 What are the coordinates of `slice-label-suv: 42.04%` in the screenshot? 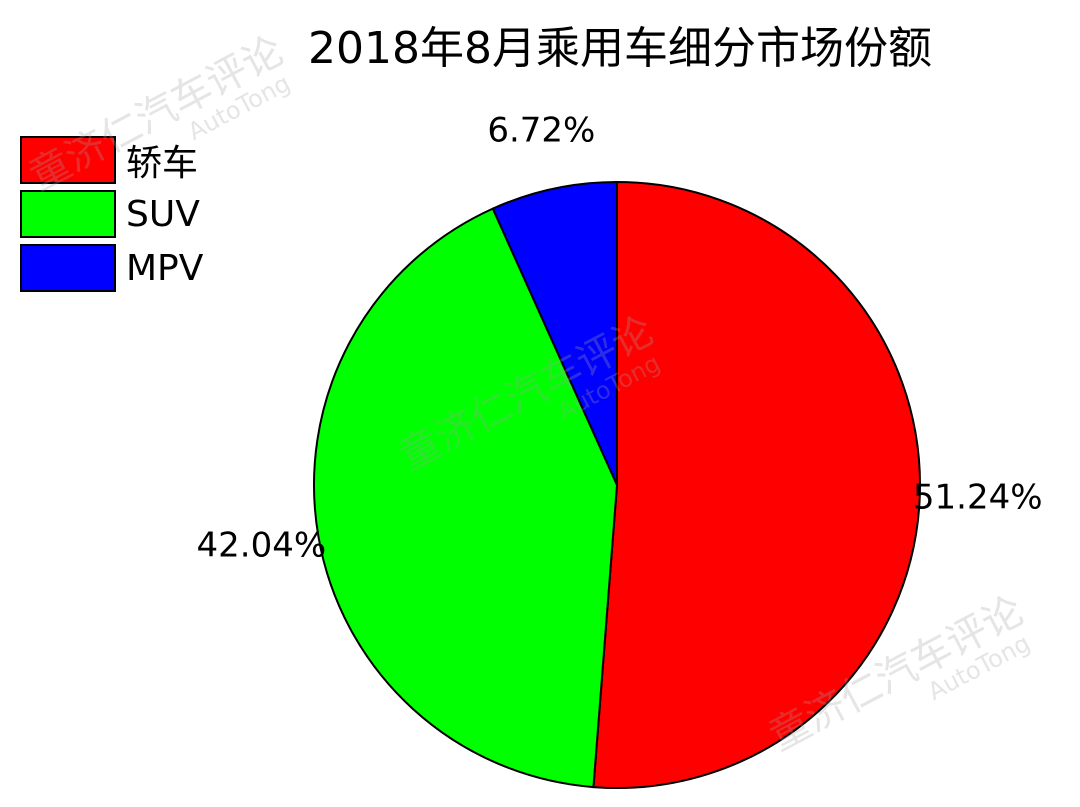 It's located at (262, 545).